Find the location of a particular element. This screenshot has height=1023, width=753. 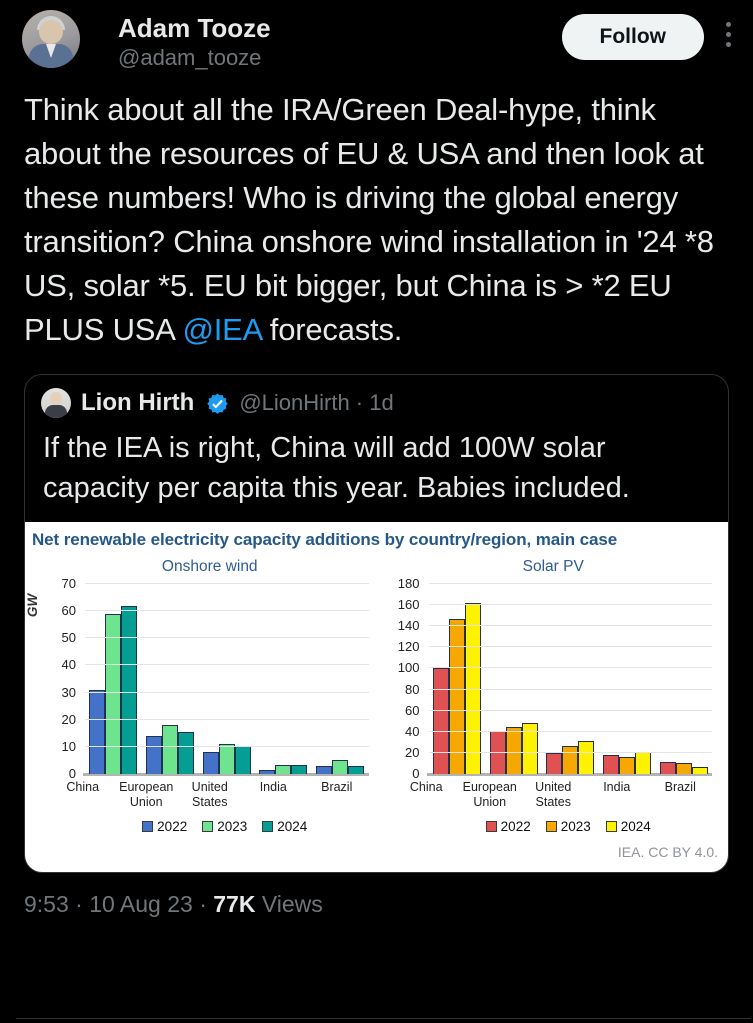

y-tick-label: 180 is located at coordinates (408, 583).